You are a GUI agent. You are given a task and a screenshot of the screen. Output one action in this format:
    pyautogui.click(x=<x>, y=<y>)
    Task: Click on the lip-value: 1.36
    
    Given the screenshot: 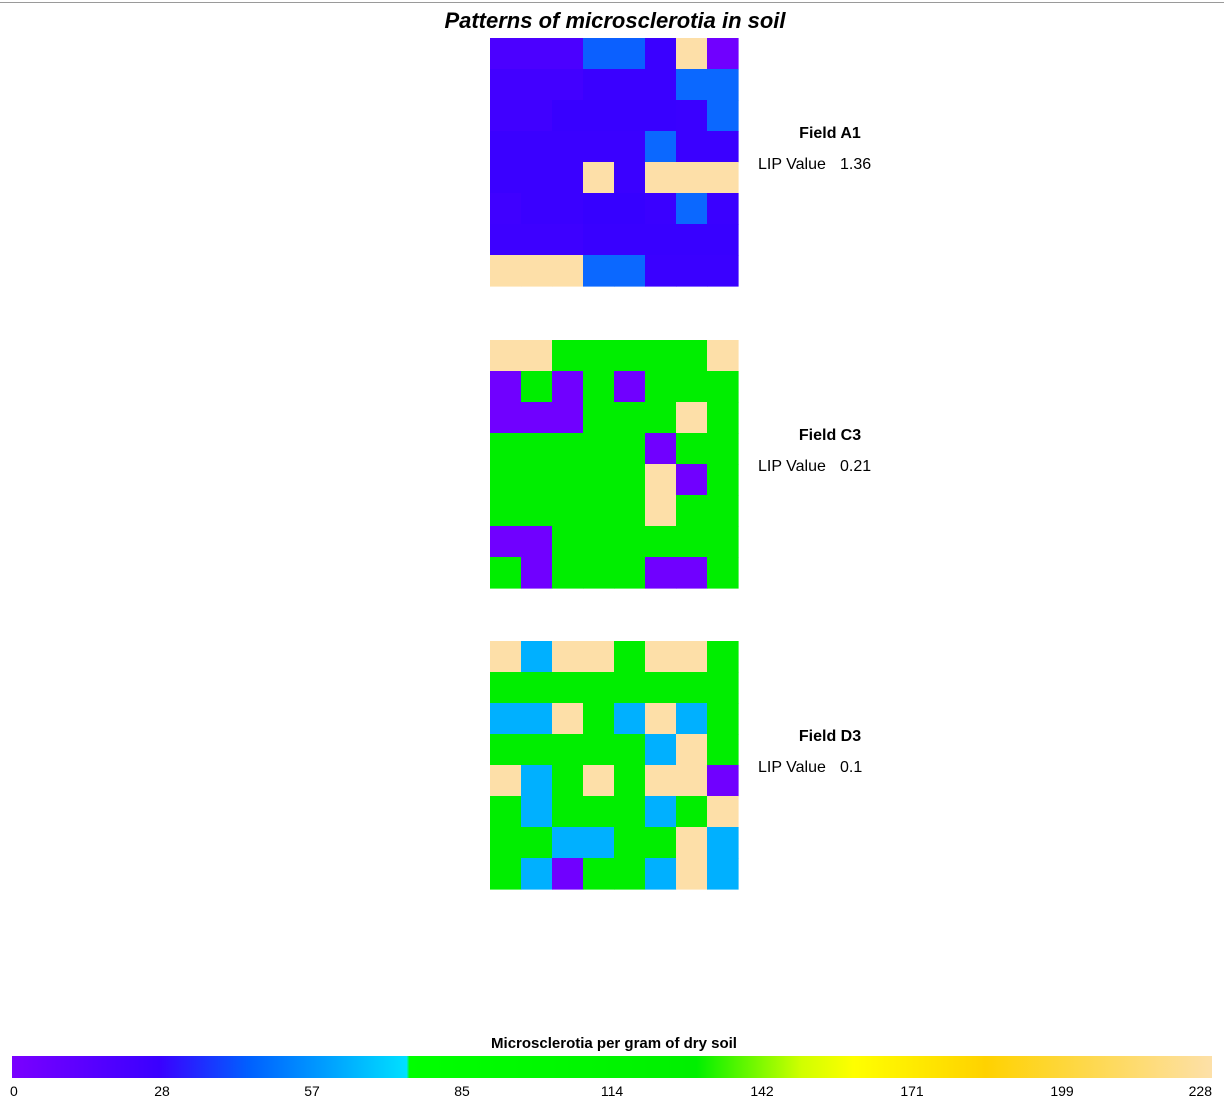 What is the action you would take?
    pyautogui.click(x=855, y=164)
    